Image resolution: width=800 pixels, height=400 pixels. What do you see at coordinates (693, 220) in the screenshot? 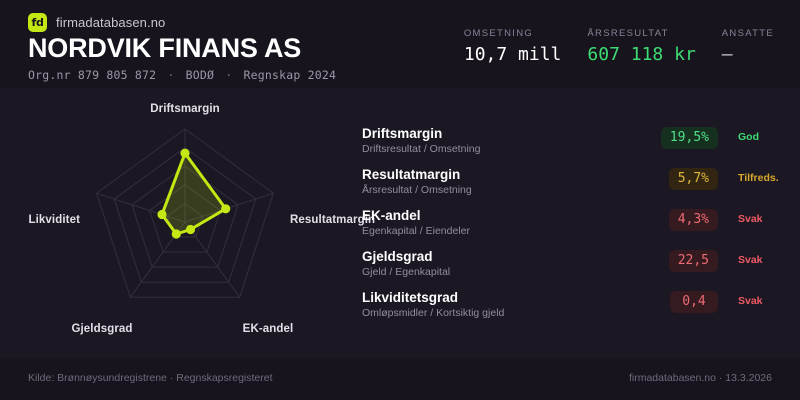
I see `metric-value-badge: 4,3%` at bounding box center [693, 220].